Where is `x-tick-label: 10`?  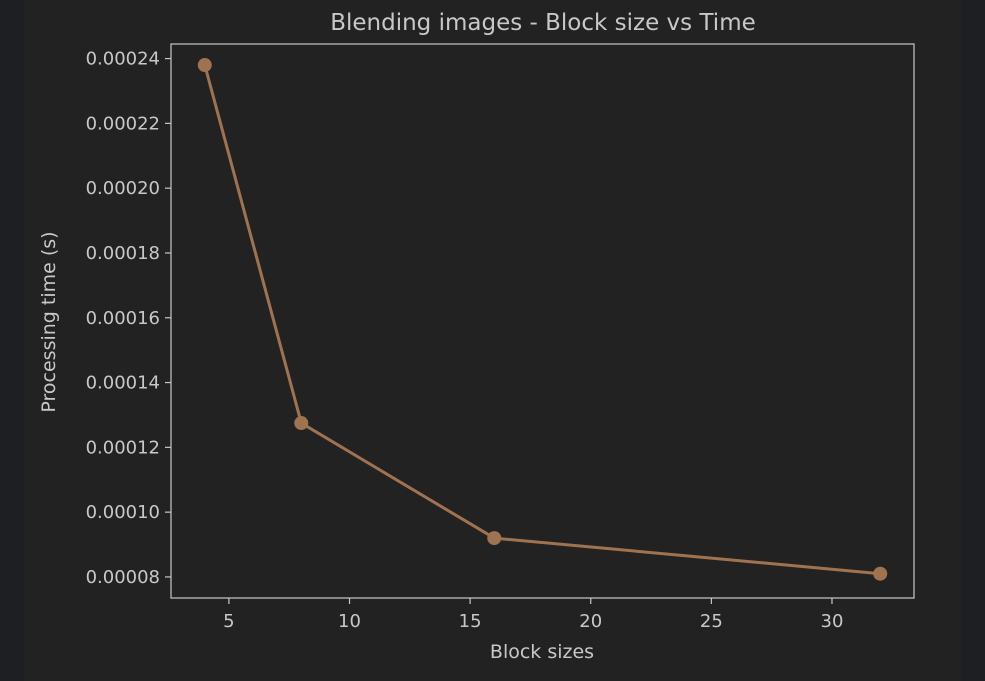
x-tick-label: 10 is located at coordinates (349, 621).